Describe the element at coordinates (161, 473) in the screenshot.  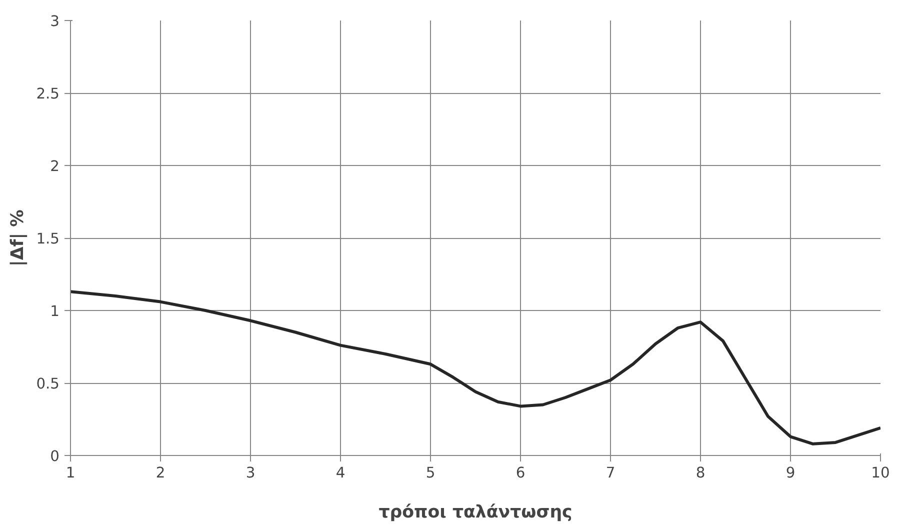
I see `x-tick-label: 2` at that location.